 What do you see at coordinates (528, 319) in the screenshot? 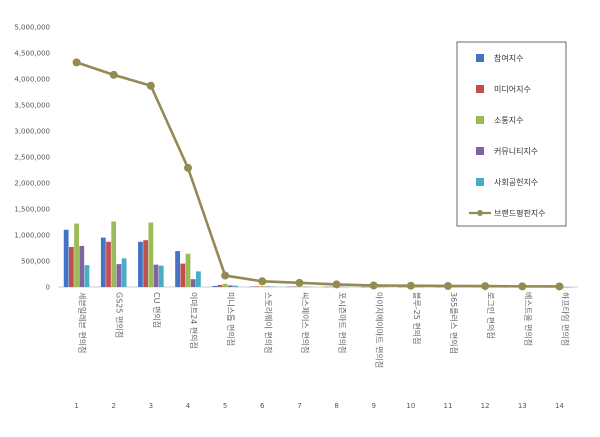
I see `category-label: 베스트올 편의점` at bounding box center [528, 319].